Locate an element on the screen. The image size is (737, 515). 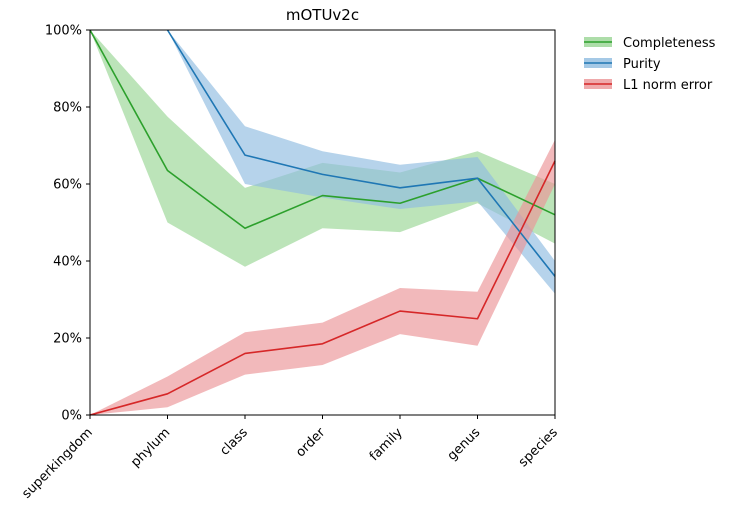
y-tick-label: 60% is located at coordinates (67, 185).